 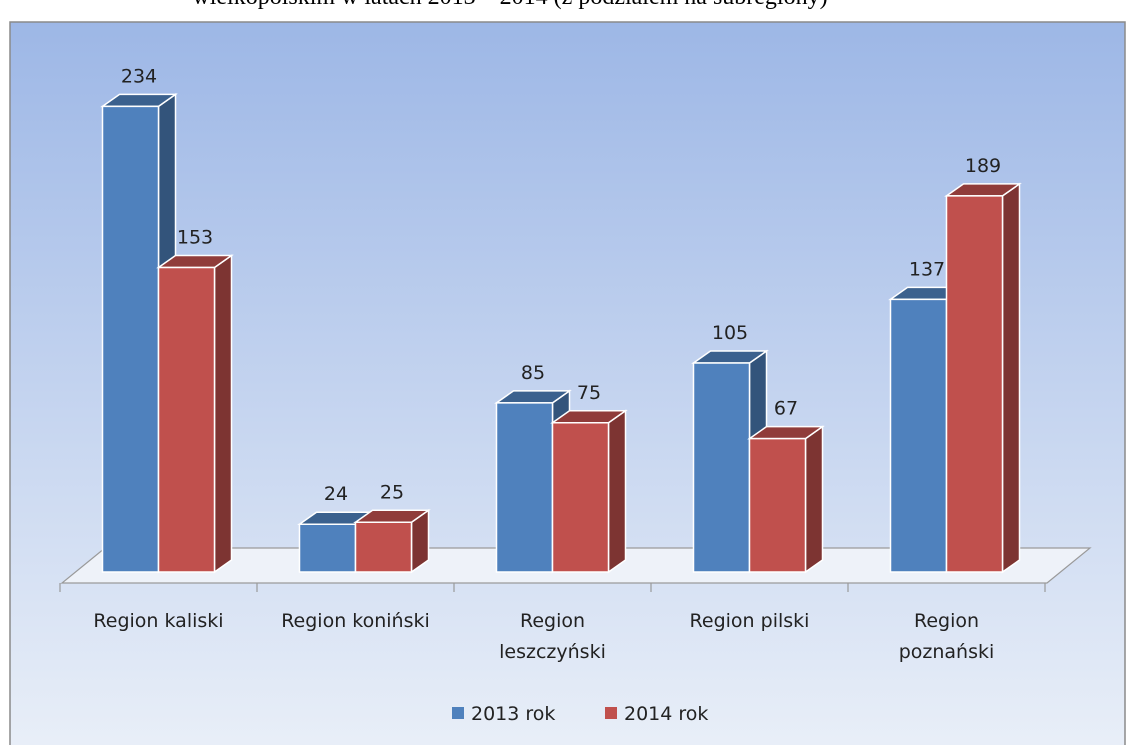 I want to click on data-label: 67, so click(x=786, y=409).